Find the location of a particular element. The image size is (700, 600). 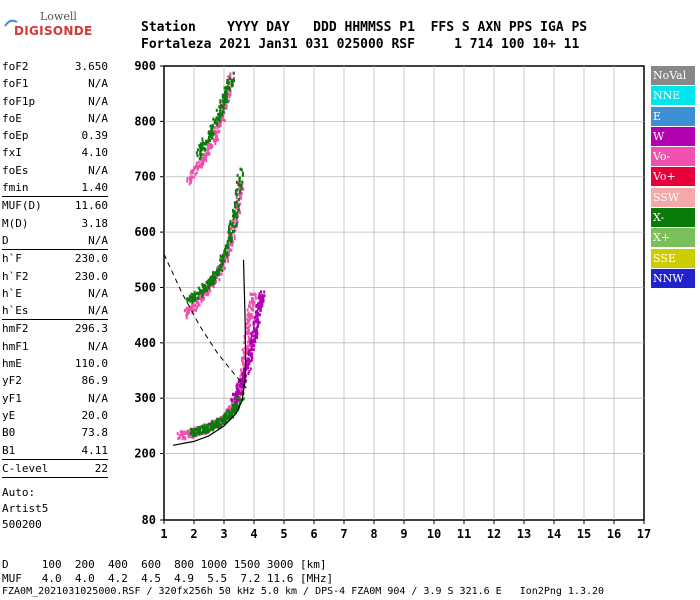

digisonde-logo: Lowell DIGISONDE is located at coordinates (47, 23).